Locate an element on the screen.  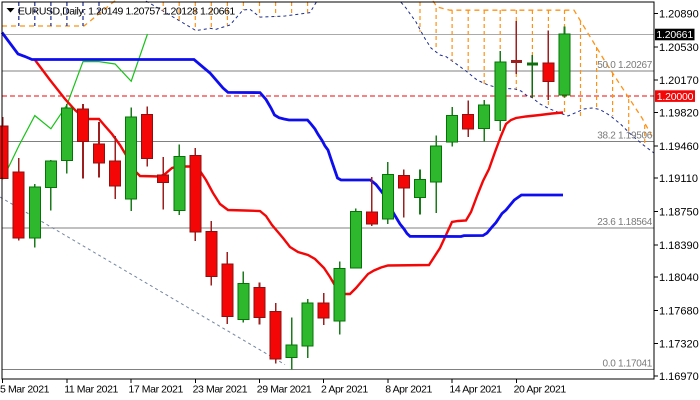
svg-text: 14 Apr 2021 is located at coordinates (475, 390).